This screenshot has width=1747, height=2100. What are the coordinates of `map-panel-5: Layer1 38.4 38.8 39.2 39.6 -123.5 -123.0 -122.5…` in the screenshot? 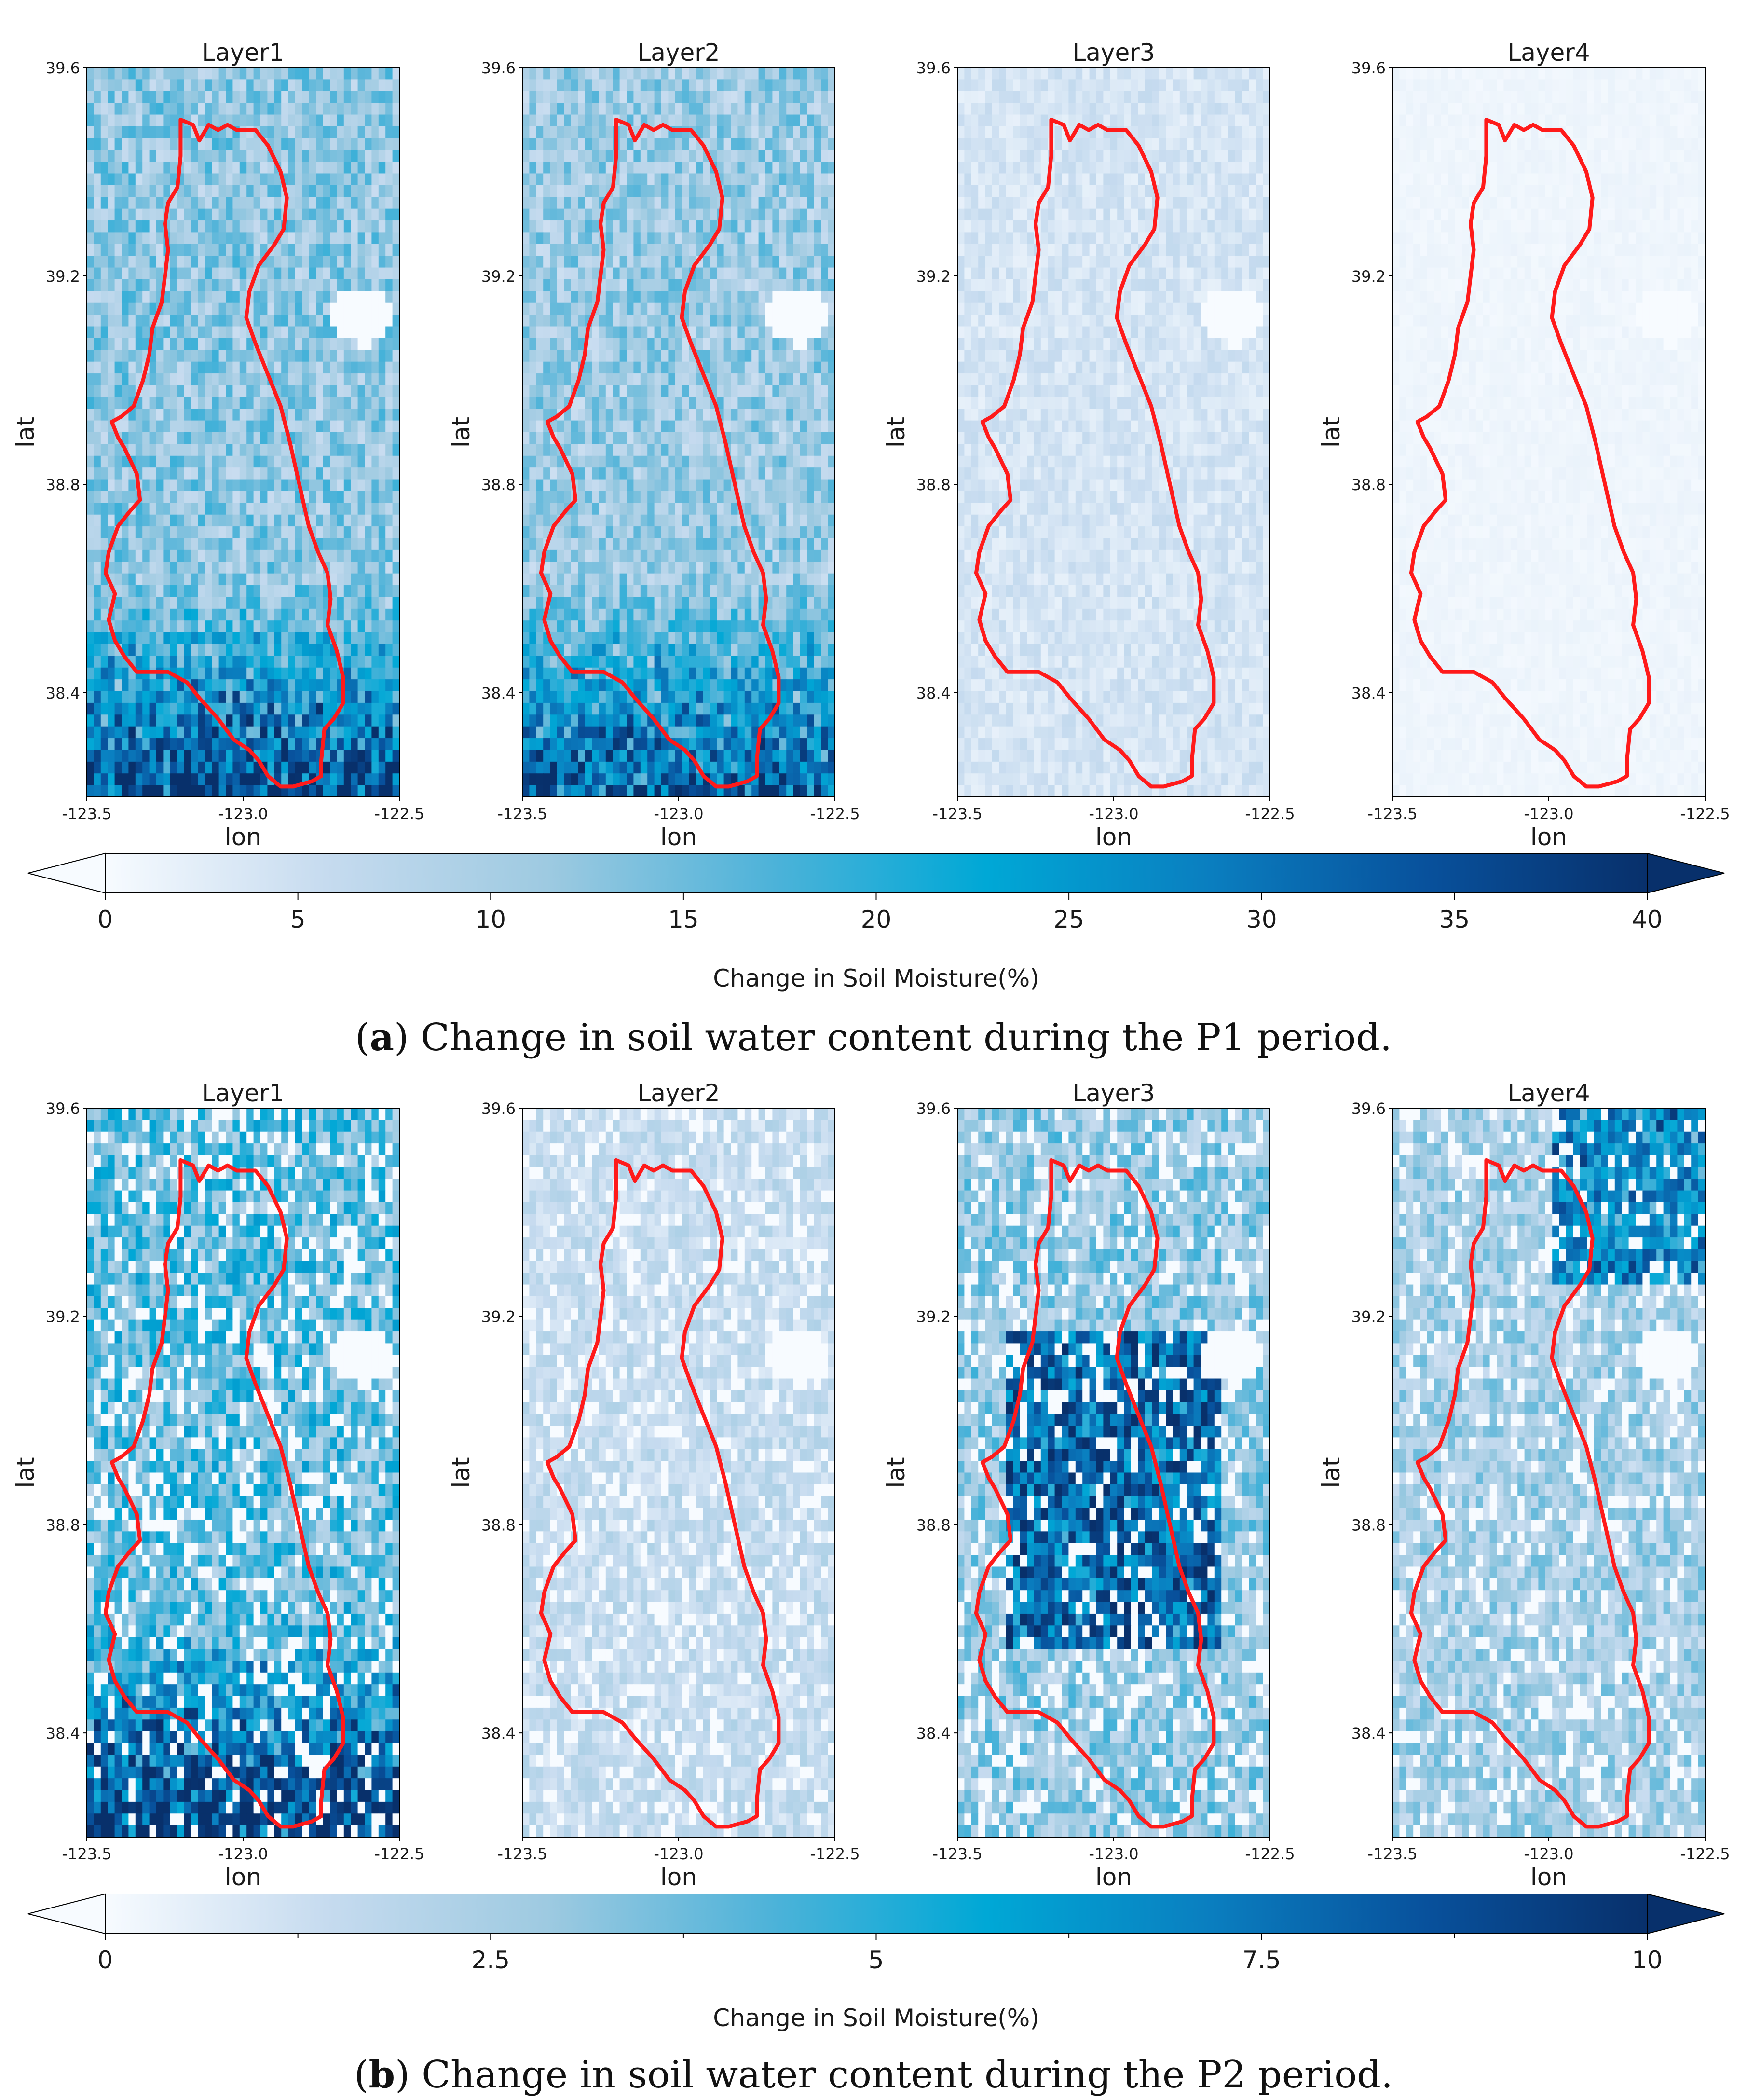 It's located at (218, 1485).